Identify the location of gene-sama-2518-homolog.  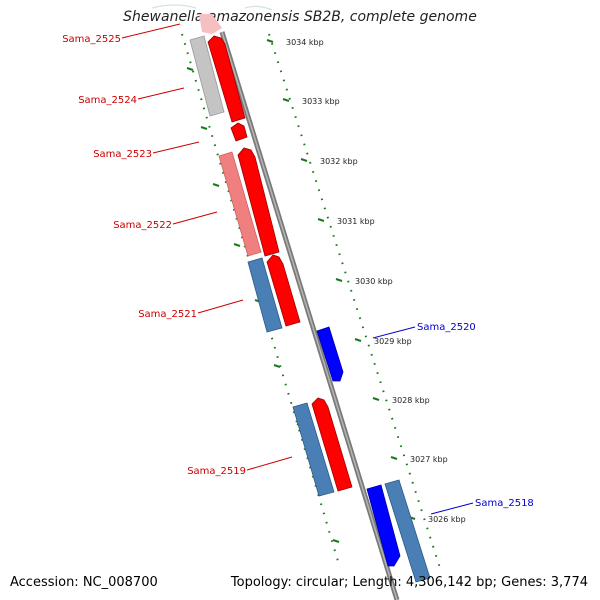
(407, 531).